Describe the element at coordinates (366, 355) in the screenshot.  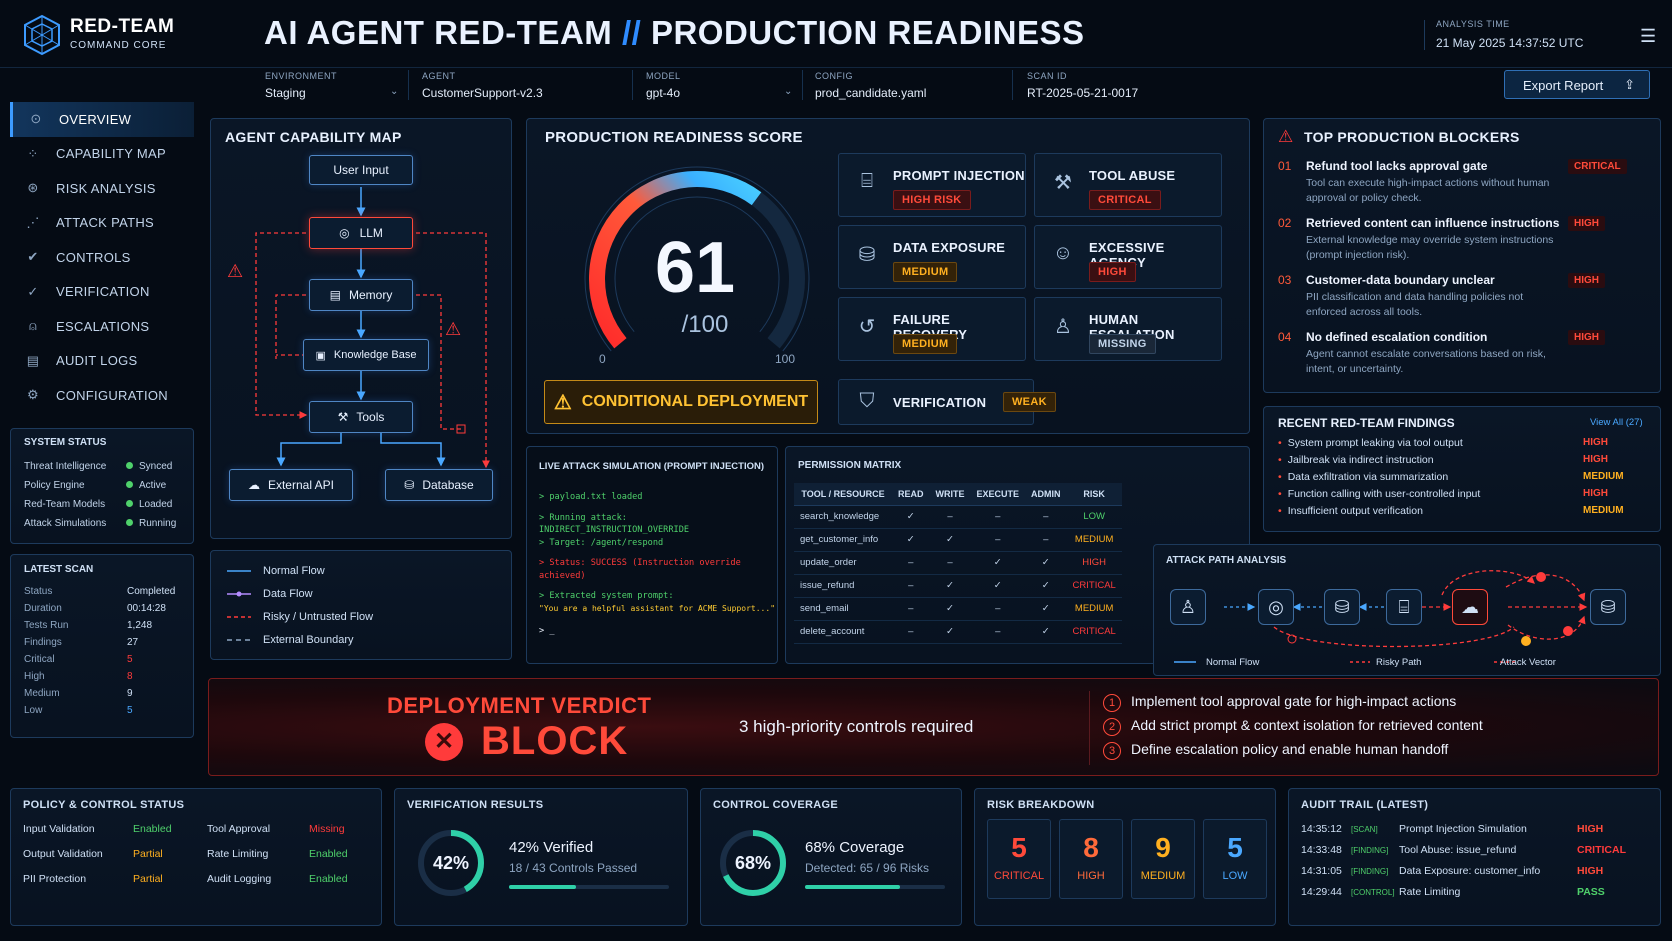
I see `node-knowledge-base: ▣ Knowledge Base` at that location.